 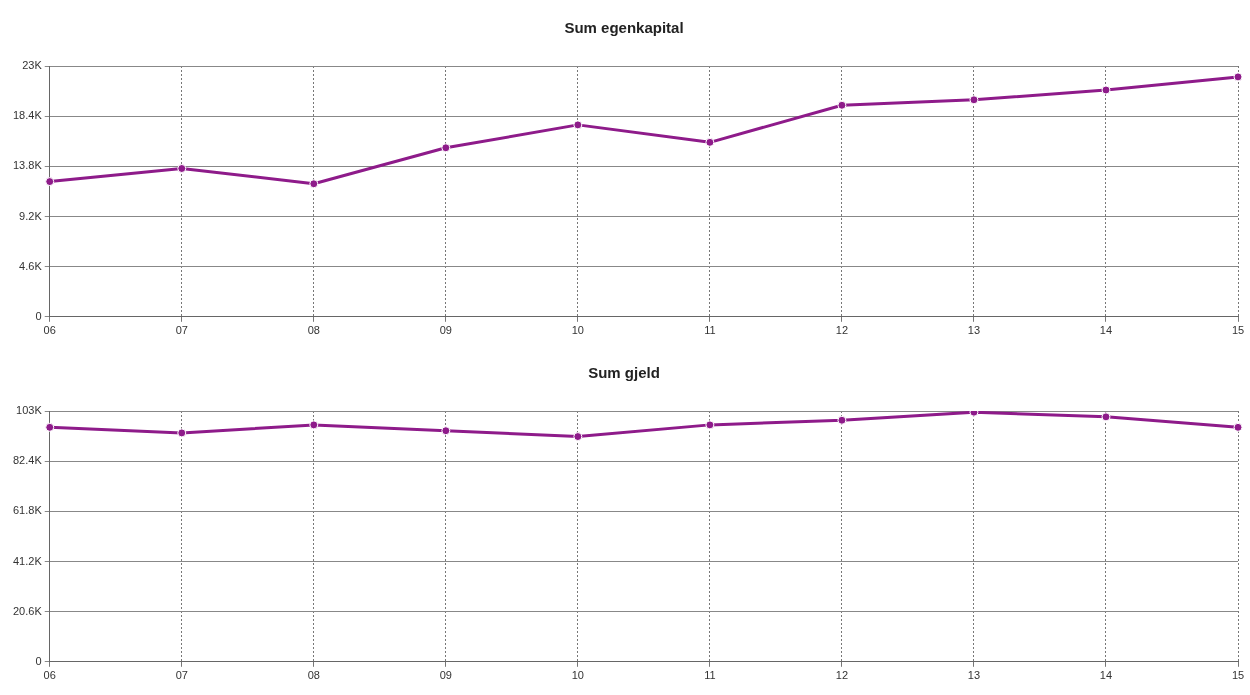 I want to click on chart-title: Sum egenkapital, so click(x=624, y=28).